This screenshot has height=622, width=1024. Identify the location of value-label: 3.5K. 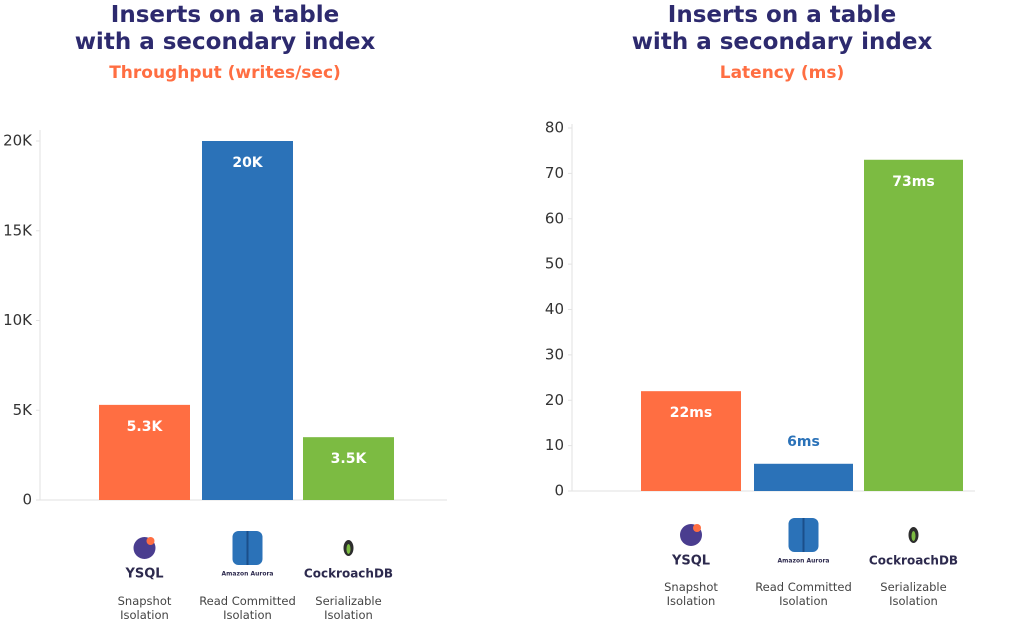
(349, 459).